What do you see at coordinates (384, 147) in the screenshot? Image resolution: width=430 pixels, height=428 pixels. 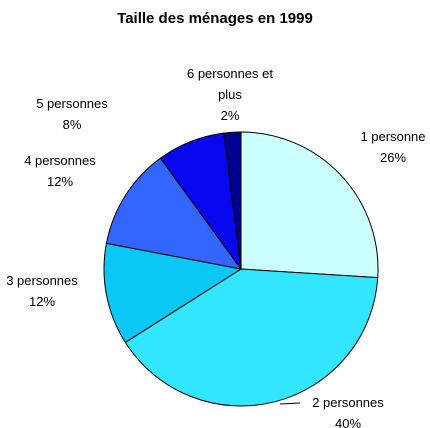 I see `slice-label: 1 personne 26%` at bounding box center [384, 147].